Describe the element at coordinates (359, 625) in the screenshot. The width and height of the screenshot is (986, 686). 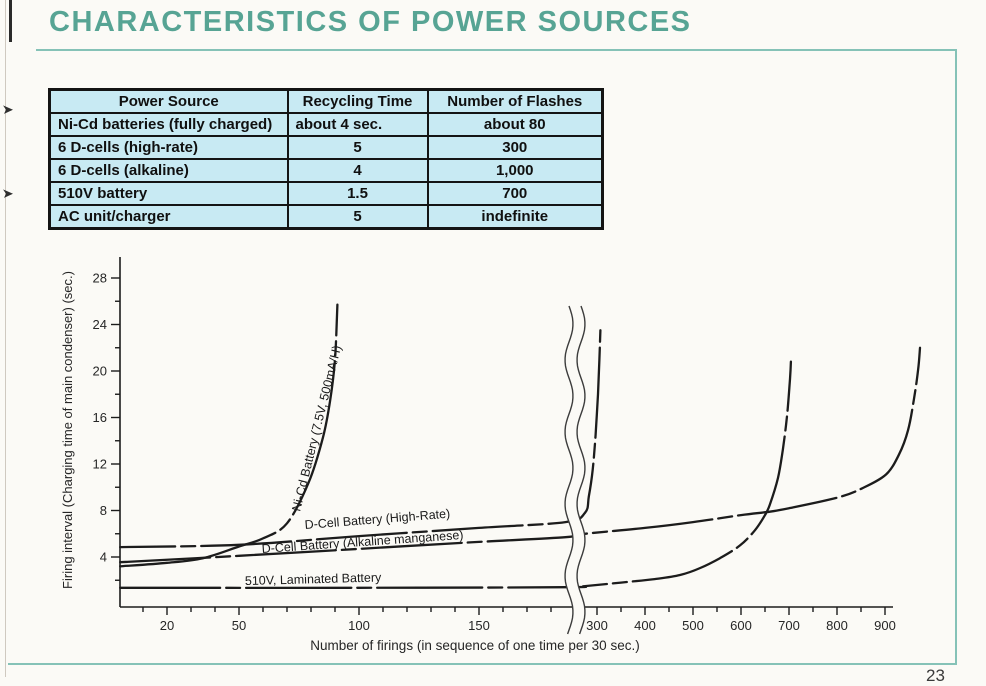
I see `svg-text: 100` at that location.